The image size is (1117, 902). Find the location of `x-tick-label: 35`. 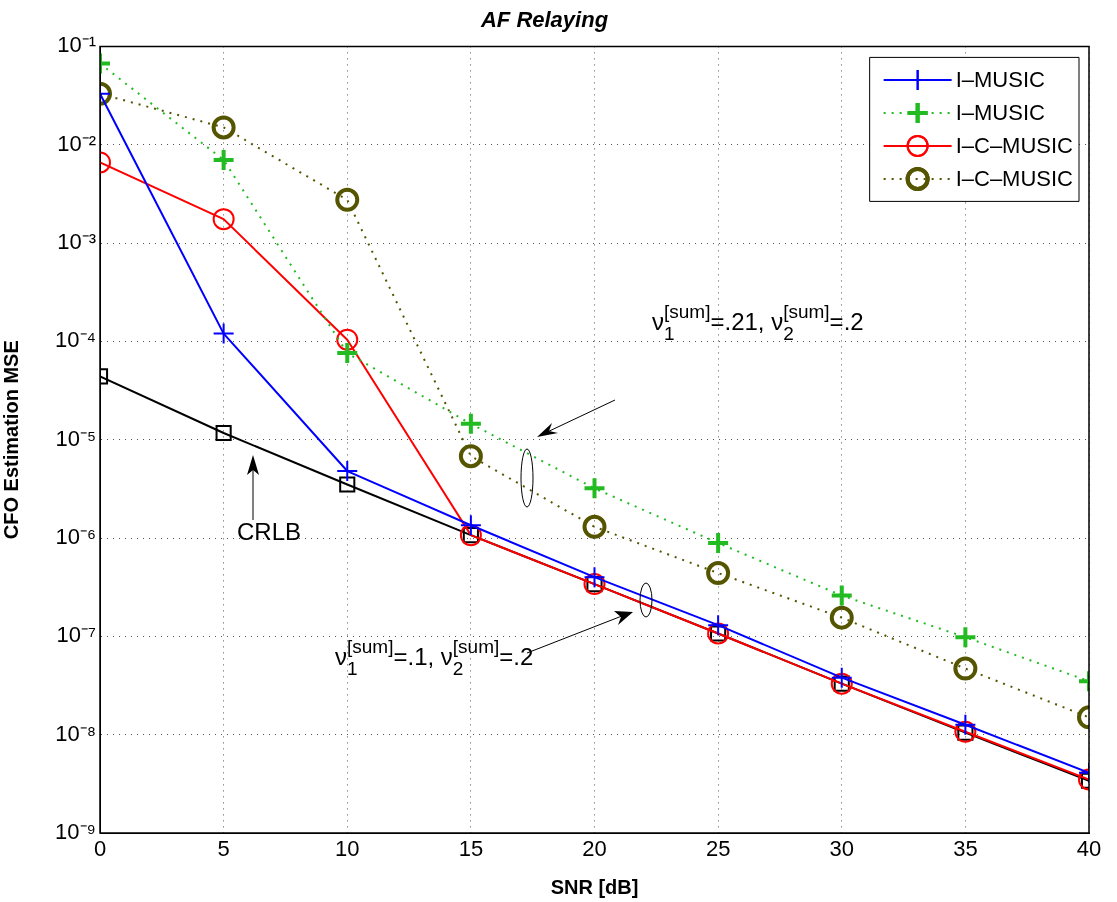

x-tick-label: 35 is located at coordinates (965, 849).